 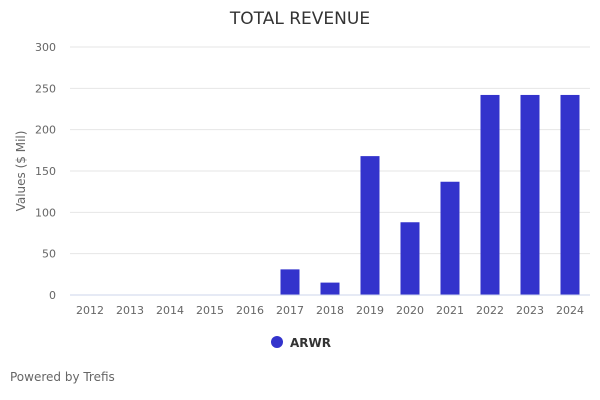 What do you see at coordinates (62, 377) in the screenshot?
I see `powered-by-credit: Powered by Trefis` at bounding box center [62, 377].